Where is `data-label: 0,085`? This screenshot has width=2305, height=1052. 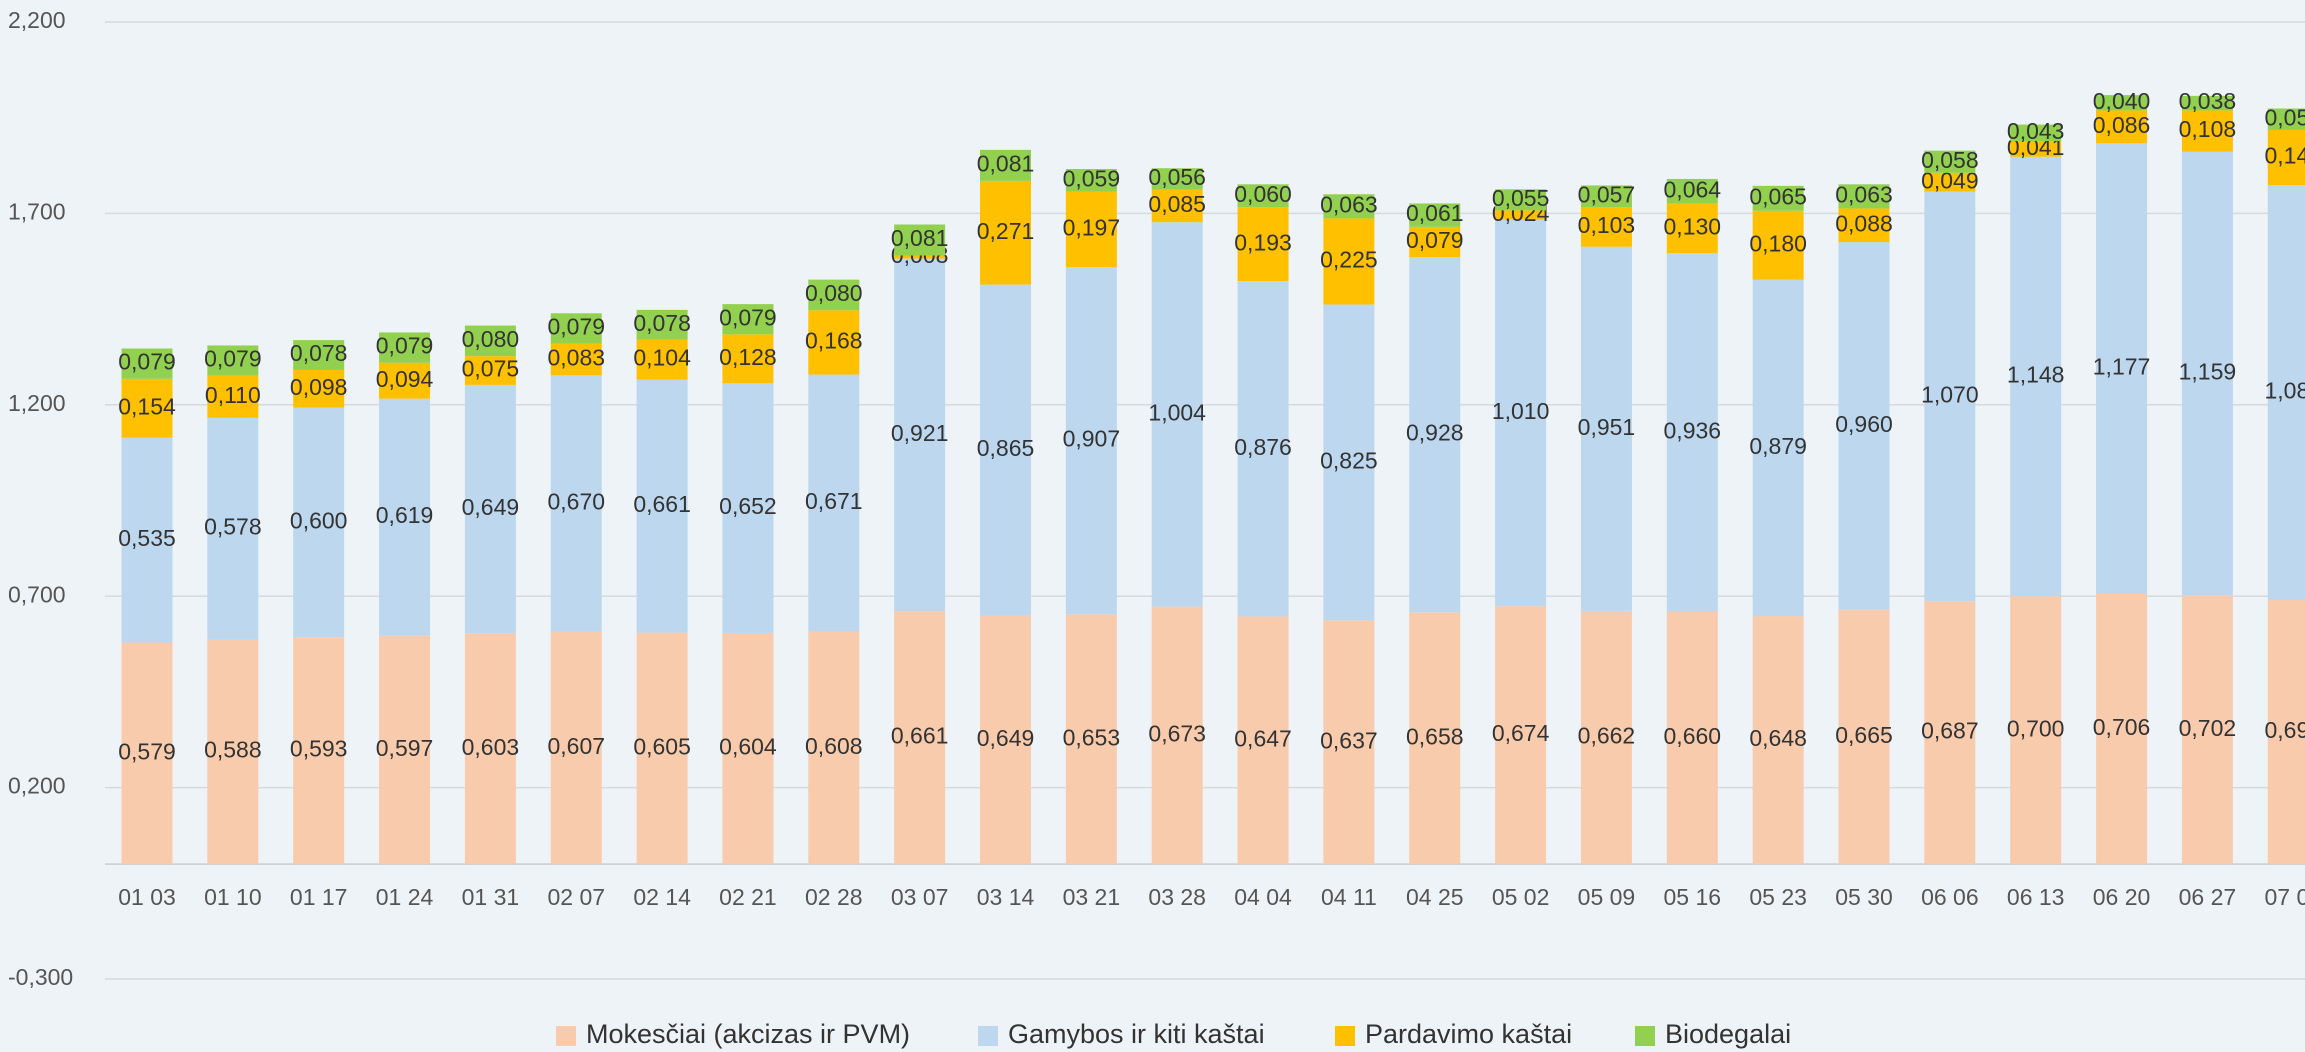 data-label: 0,085 is located at coordinates (1177, 204).